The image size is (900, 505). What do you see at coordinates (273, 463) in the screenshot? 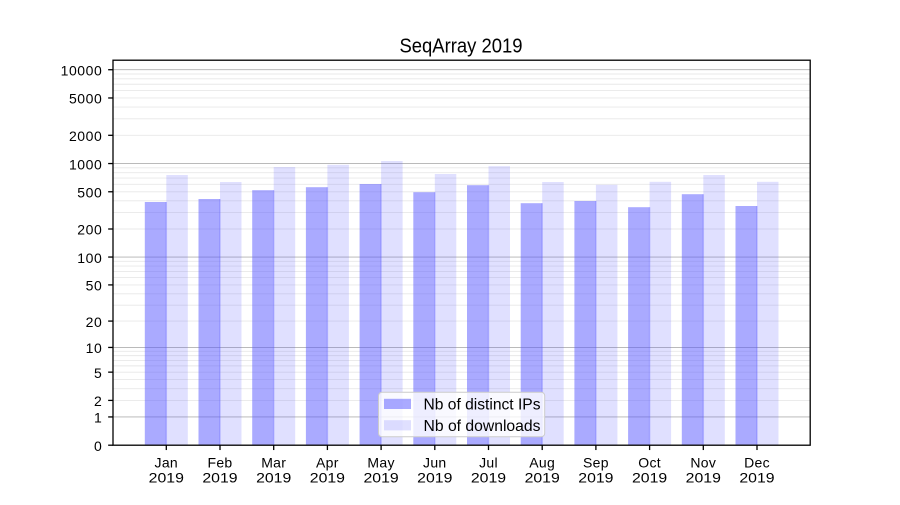
I see `svg-text: Mar` at bounding box center [273, 463].